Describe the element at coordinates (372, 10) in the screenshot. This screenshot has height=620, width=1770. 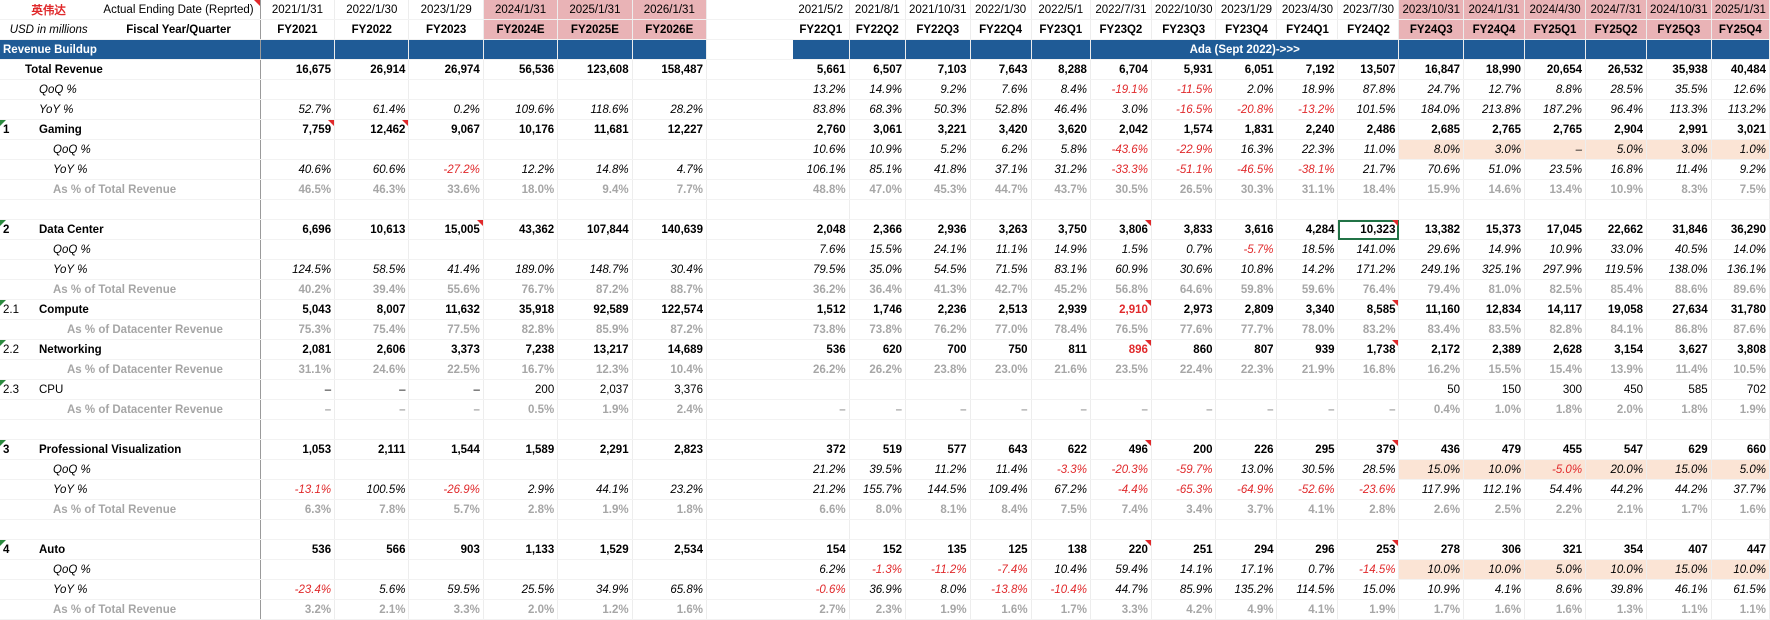
I see `annual-date: 2022/1/30` at that location.